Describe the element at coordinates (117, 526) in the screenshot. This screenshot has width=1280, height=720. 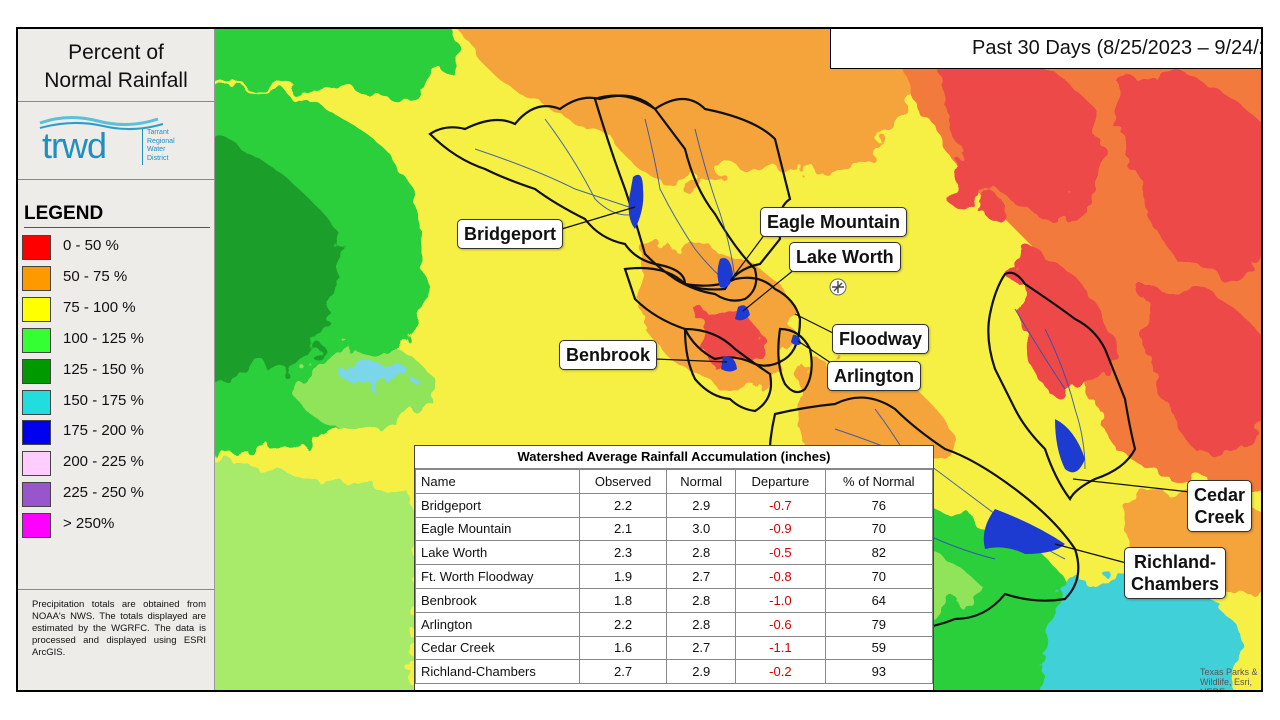
I see `legend-item: > 250%` at that location.